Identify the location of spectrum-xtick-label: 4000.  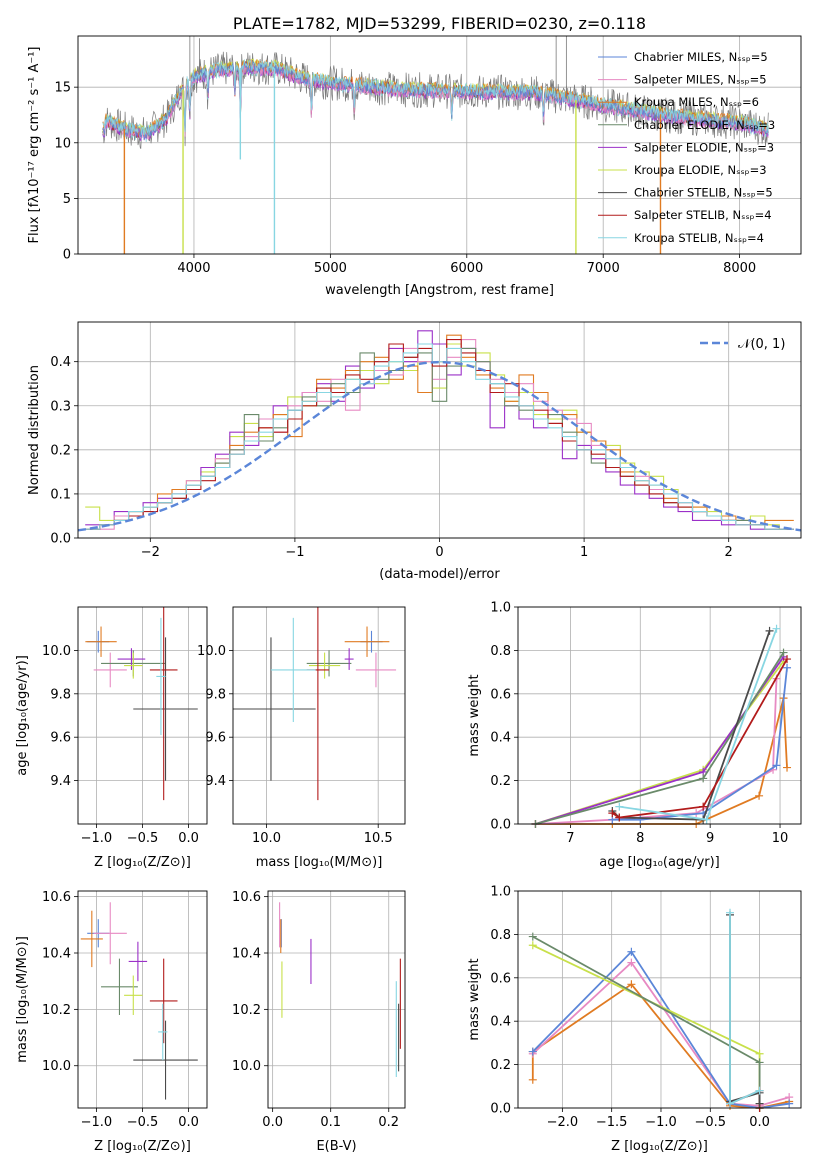
(193, 268).